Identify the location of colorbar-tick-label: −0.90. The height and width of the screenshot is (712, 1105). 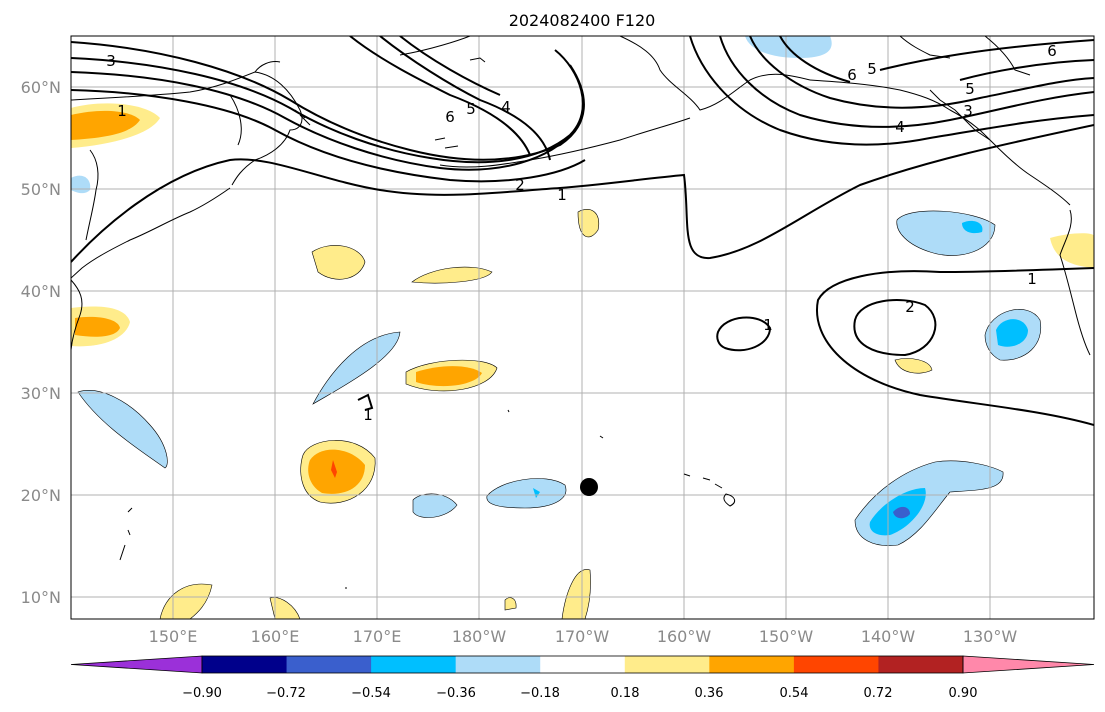
(202, 693).